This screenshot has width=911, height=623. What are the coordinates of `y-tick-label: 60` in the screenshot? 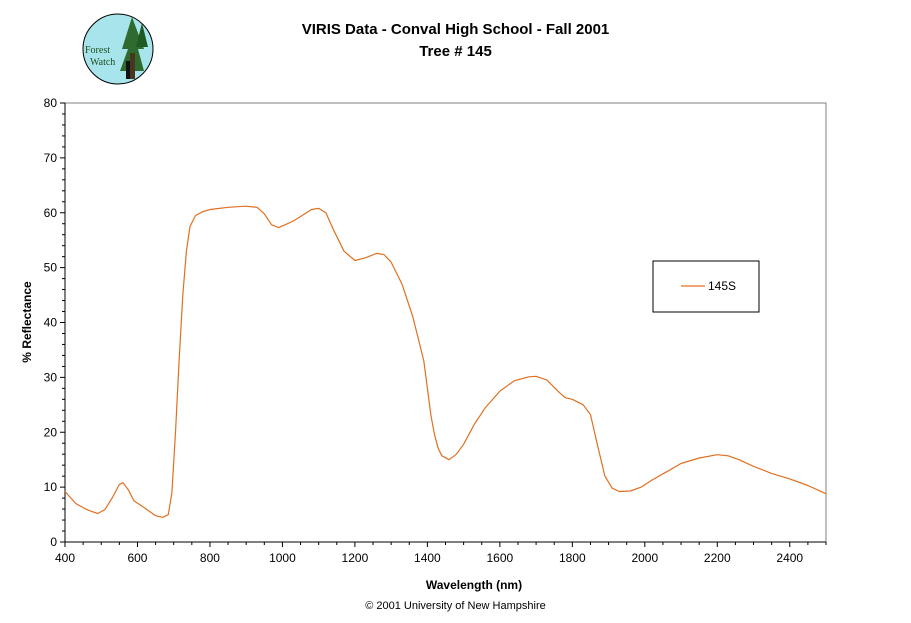 It's located at (51, 213).